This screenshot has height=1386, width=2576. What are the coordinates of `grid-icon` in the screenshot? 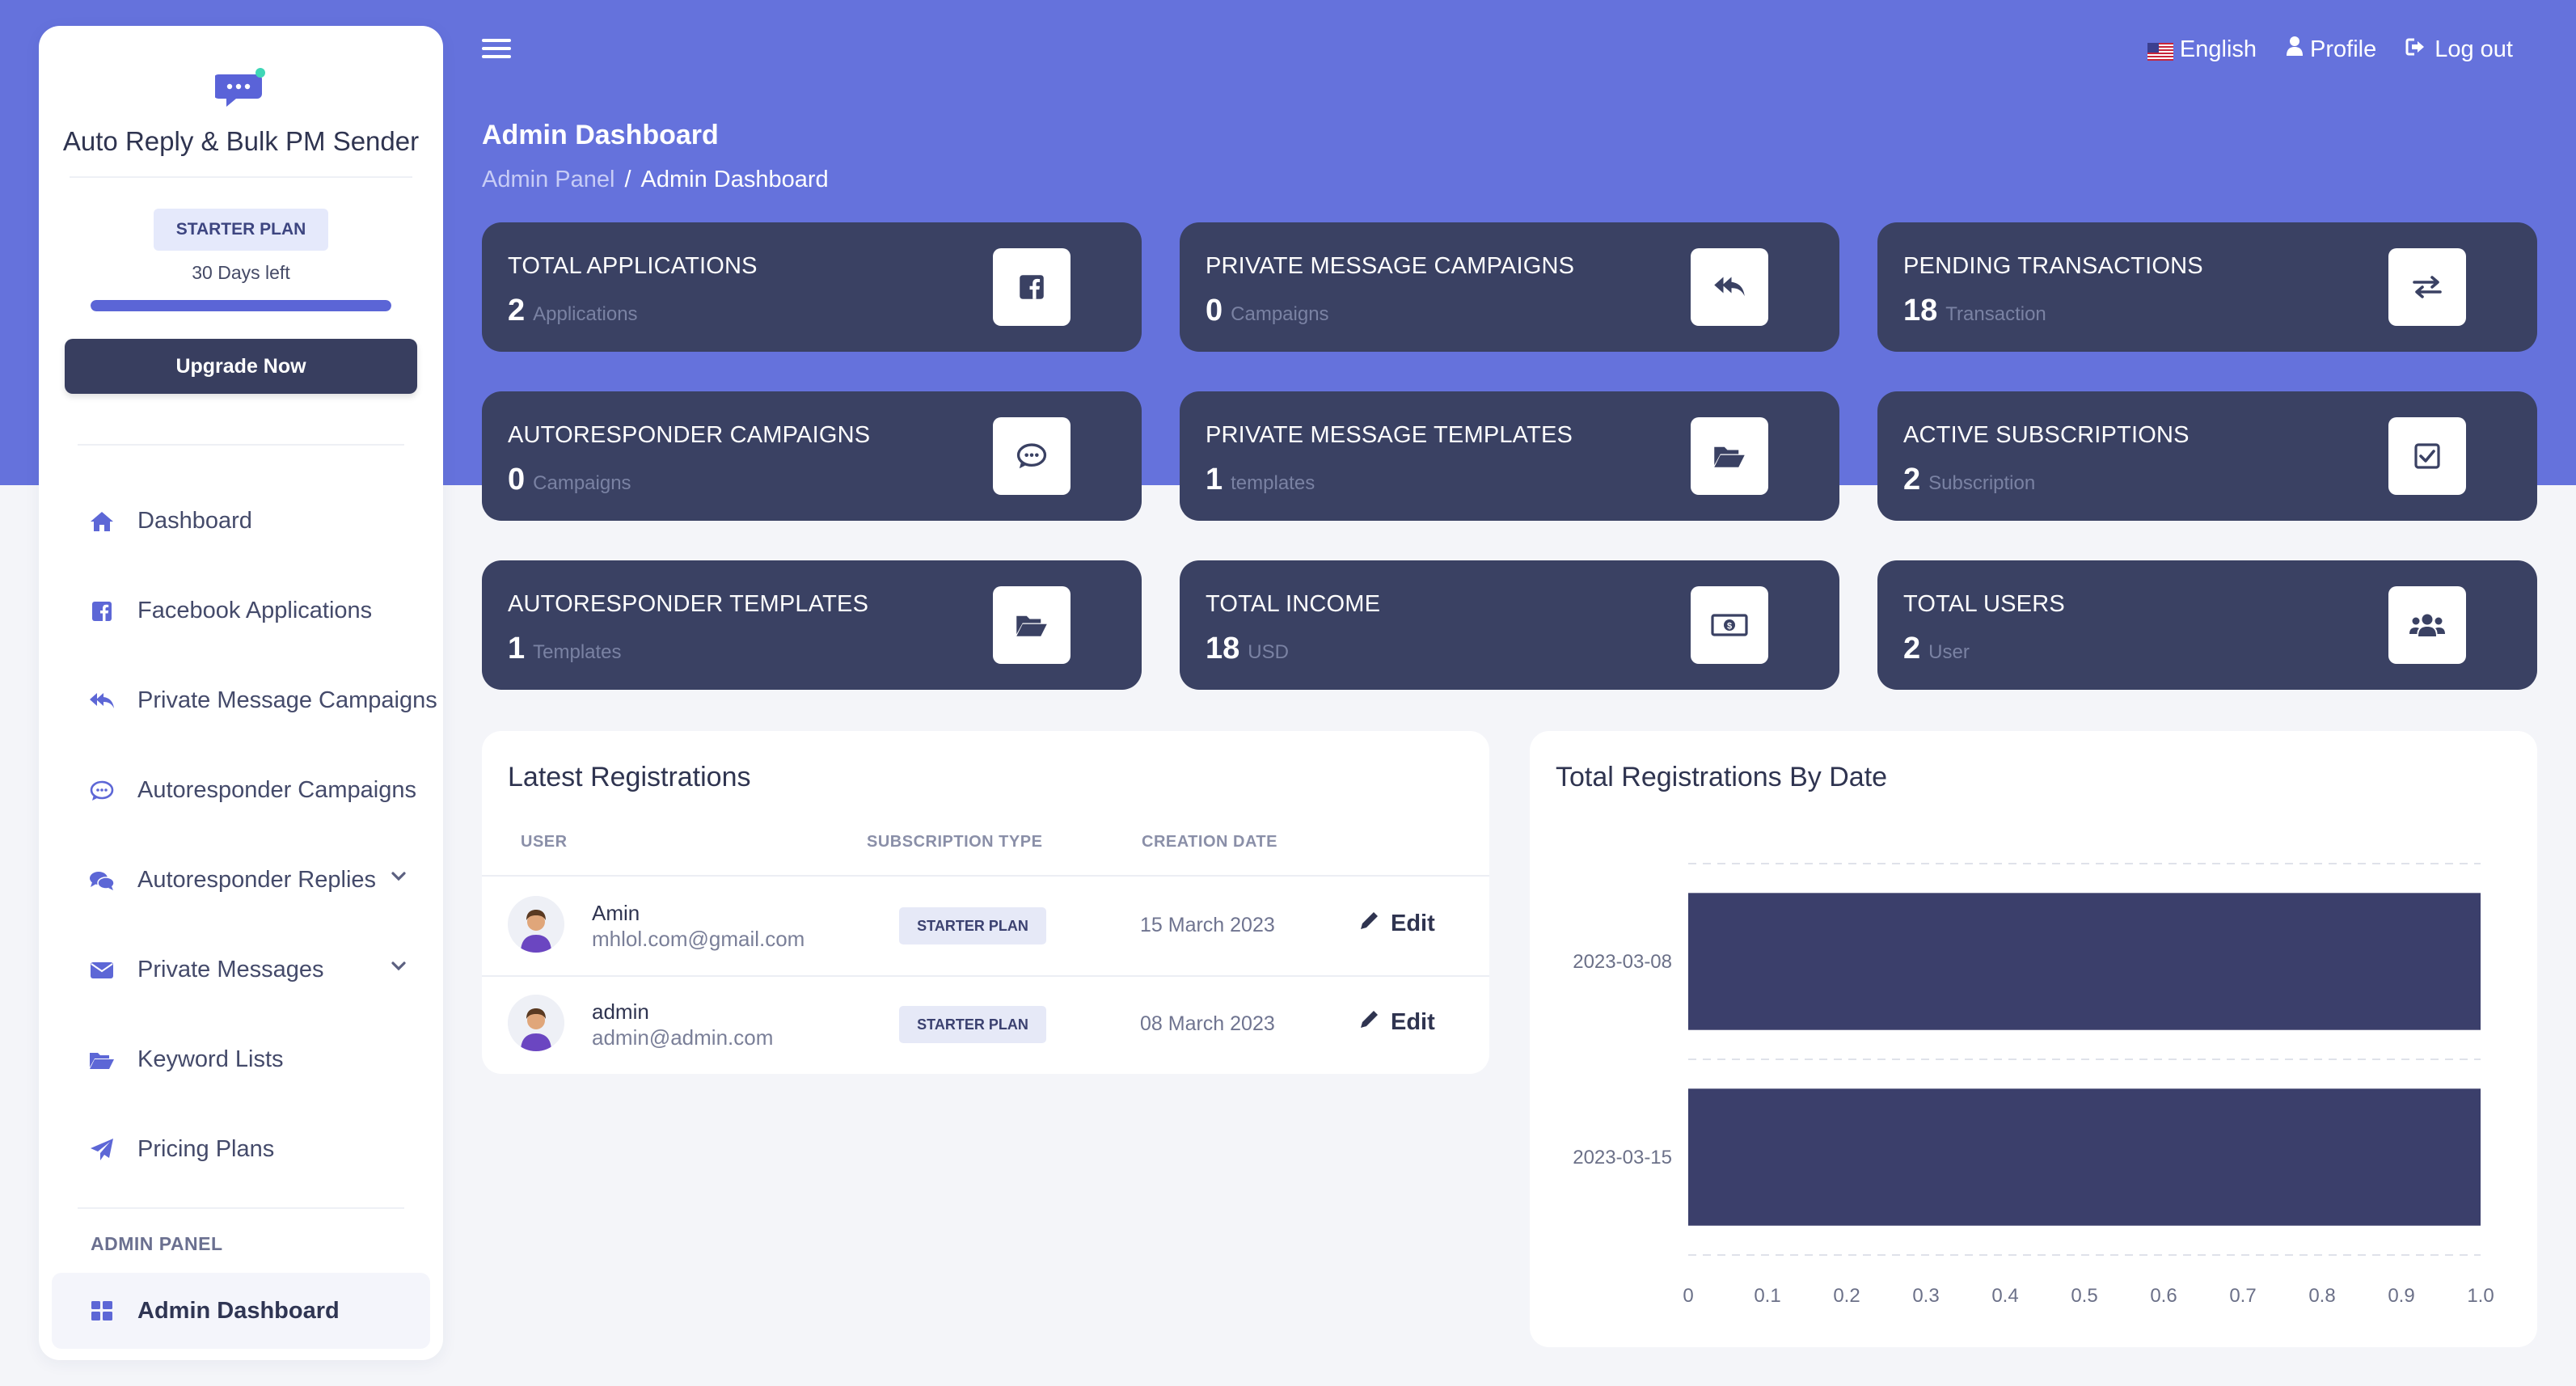 It's located at (102, 1311).